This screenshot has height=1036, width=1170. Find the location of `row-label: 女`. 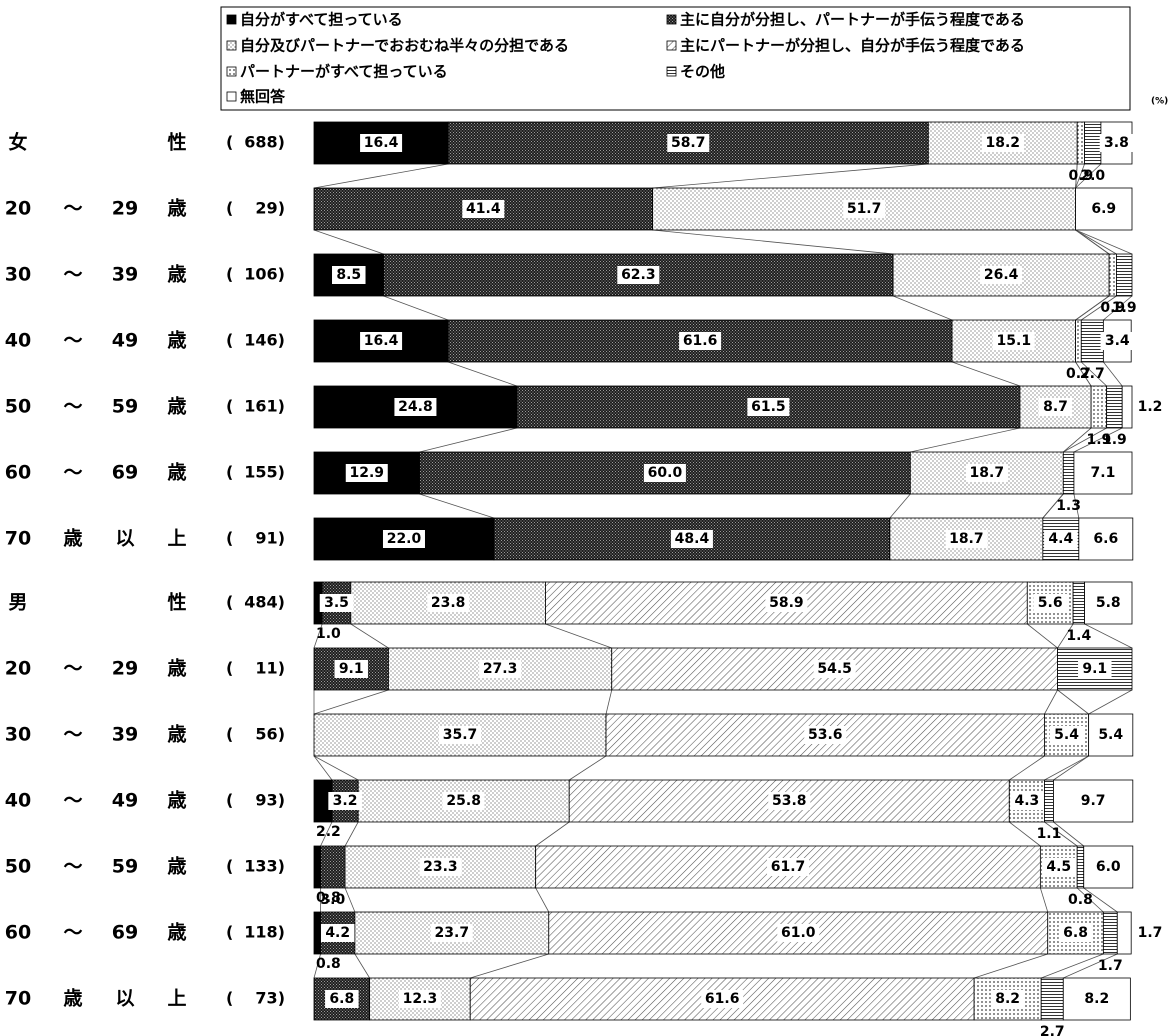

row-label: 女 is located at coordinates (17, 142).